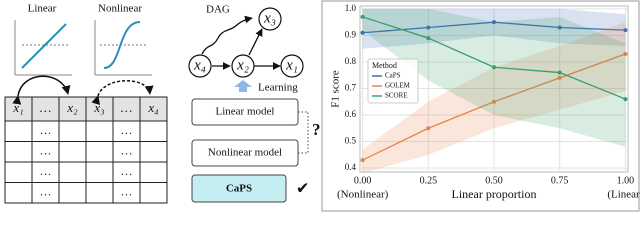  Describe the element at coordinates (363, 195) in the screenshot. I see `x-annotation: (Nonlinear)` at that location.